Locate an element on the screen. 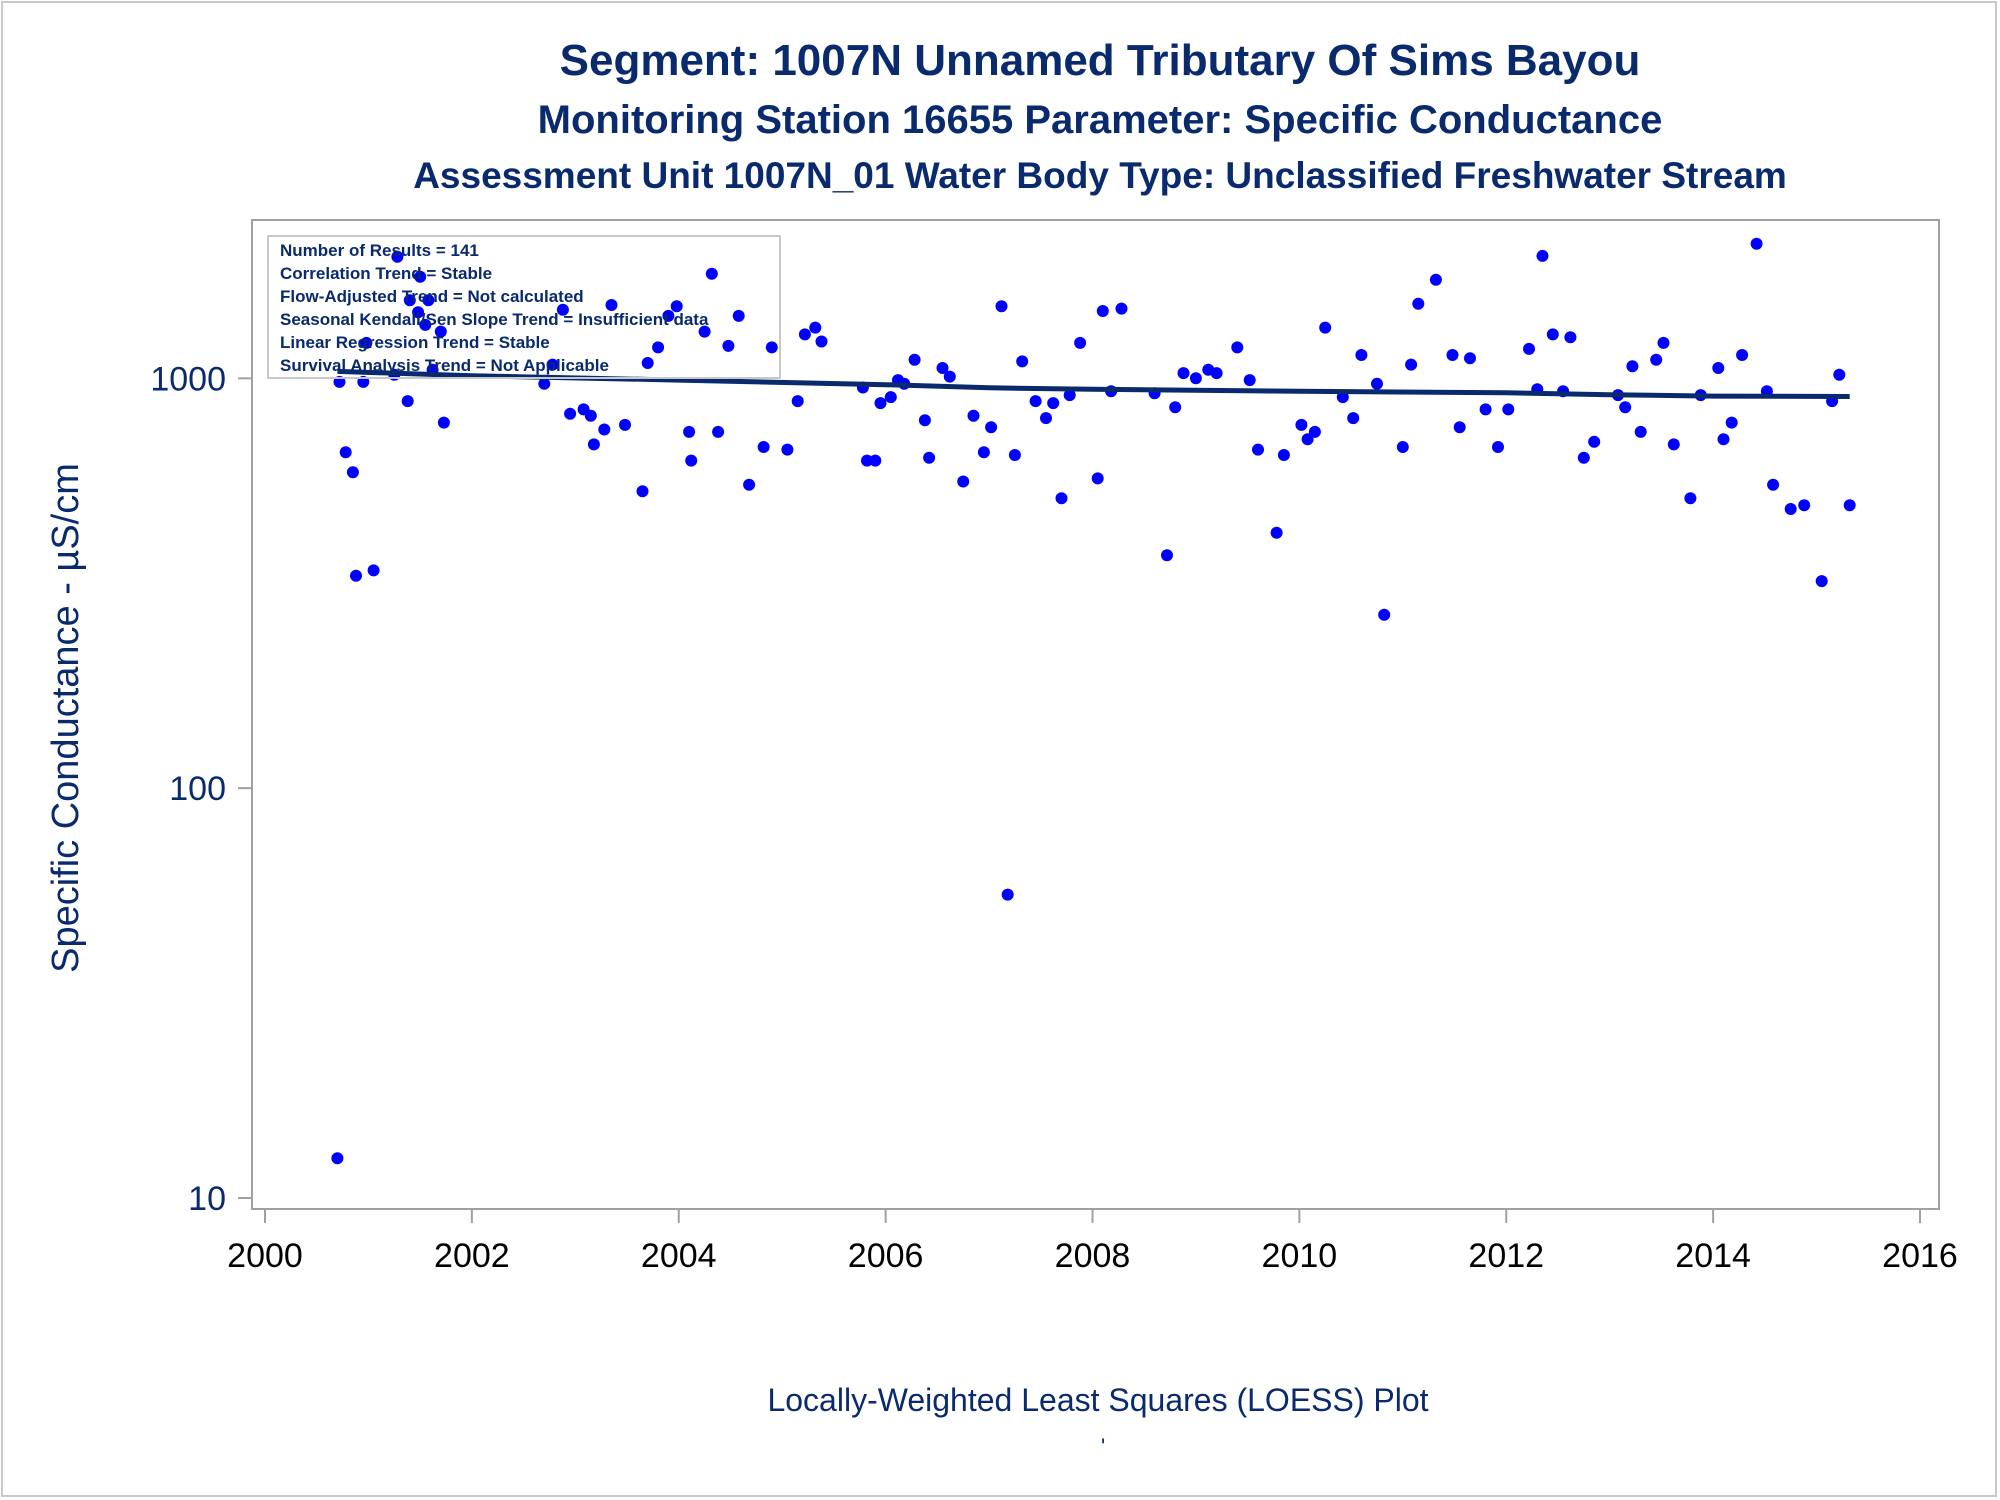  x-tick-label: 2010 is located at coordinates (1300, 1256).